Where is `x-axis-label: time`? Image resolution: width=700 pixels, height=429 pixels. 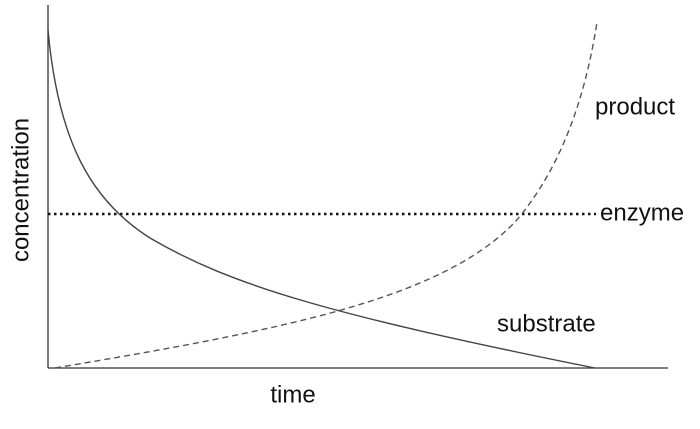 x-axis-label: time is located at coordinates (292, 394).